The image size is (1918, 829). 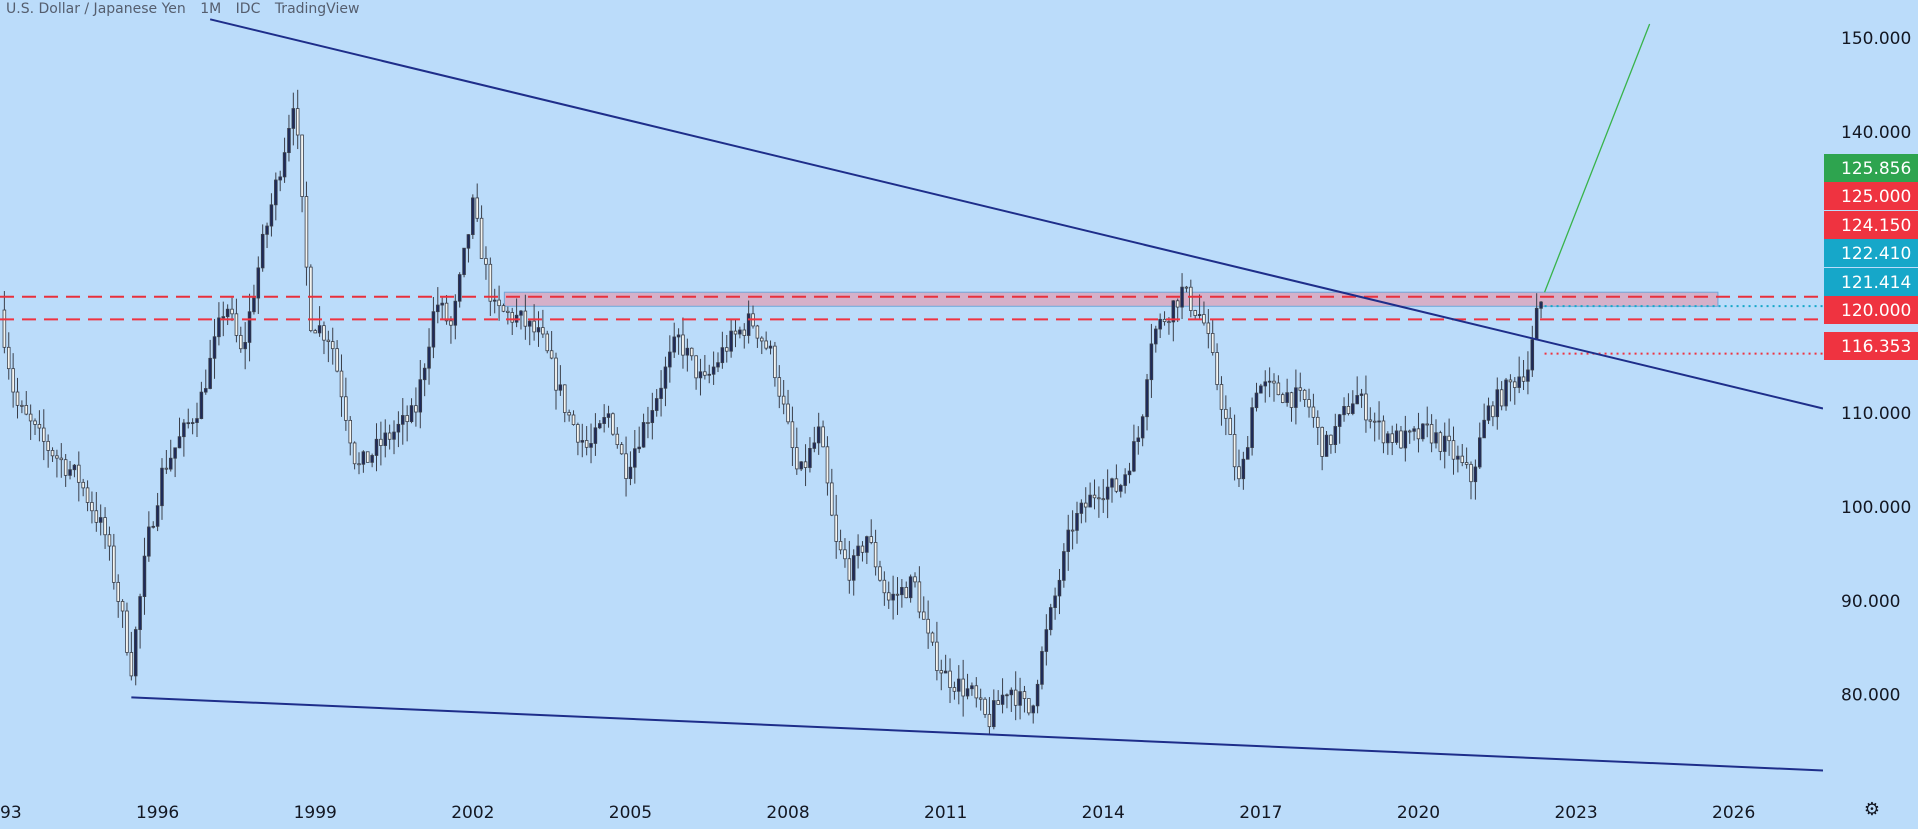 What do you see at coordinates (1876, 197) in the screenshot?
I see `price-label: 125.000` at bounding box center [1876, 197].